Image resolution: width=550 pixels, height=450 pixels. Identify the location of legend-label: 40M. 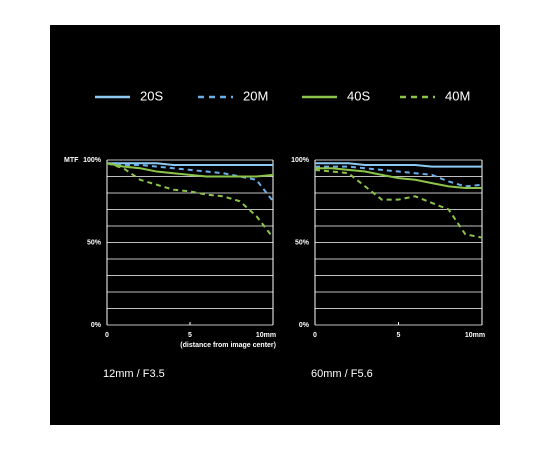
(457, 95).